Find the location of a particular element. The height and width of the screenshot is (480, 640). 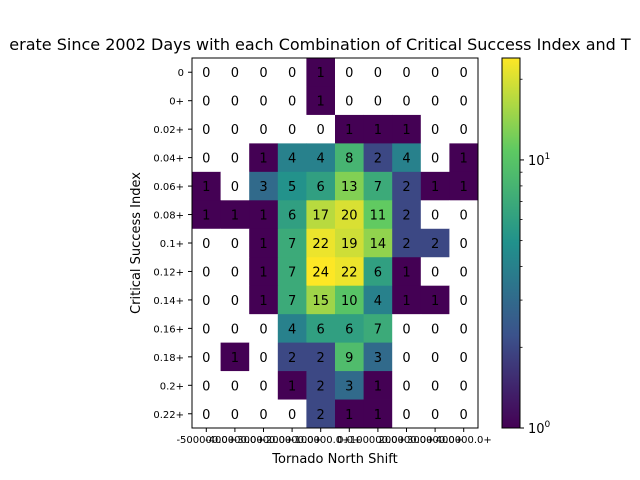

cell-value-label: 8 is located at coordinates (349, 159).